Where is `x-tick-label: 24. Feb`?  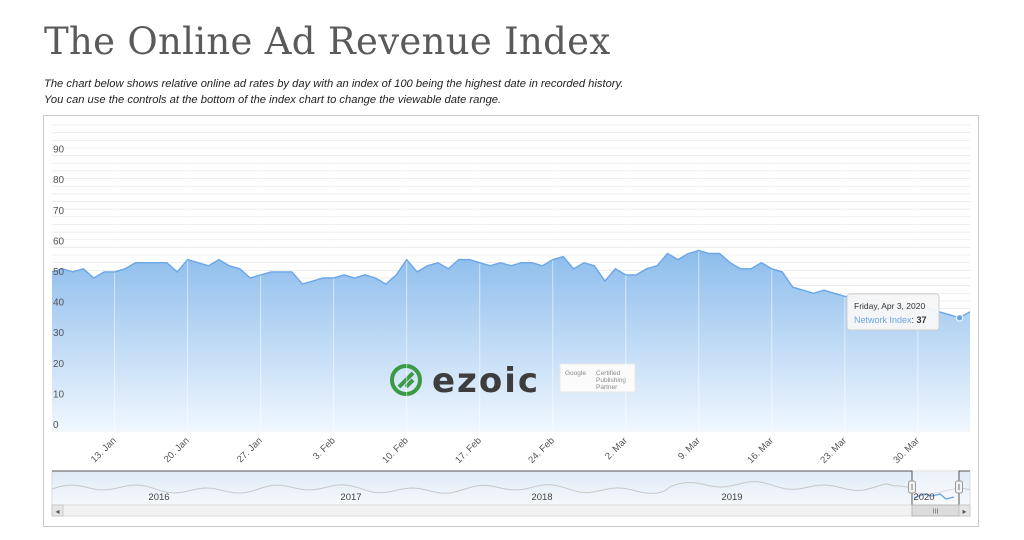
x-tick-label: 24. Feb is located at coordinates (541, 450).